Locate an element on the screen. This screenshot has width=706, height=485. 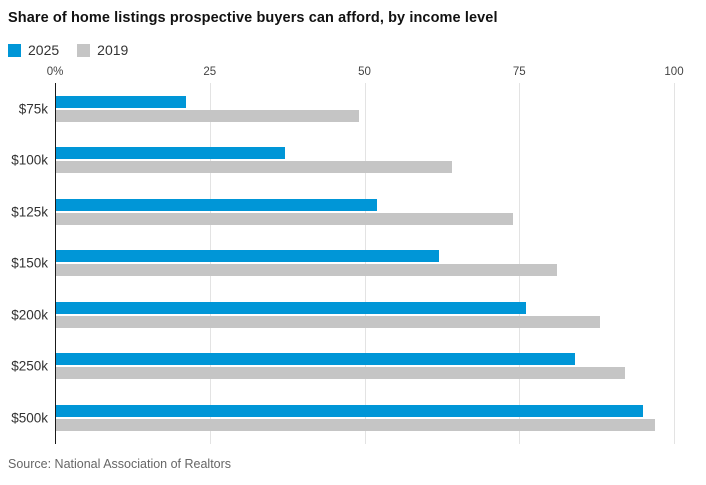
legend-item-2025: 2025 is located at coordinates (33, 50).